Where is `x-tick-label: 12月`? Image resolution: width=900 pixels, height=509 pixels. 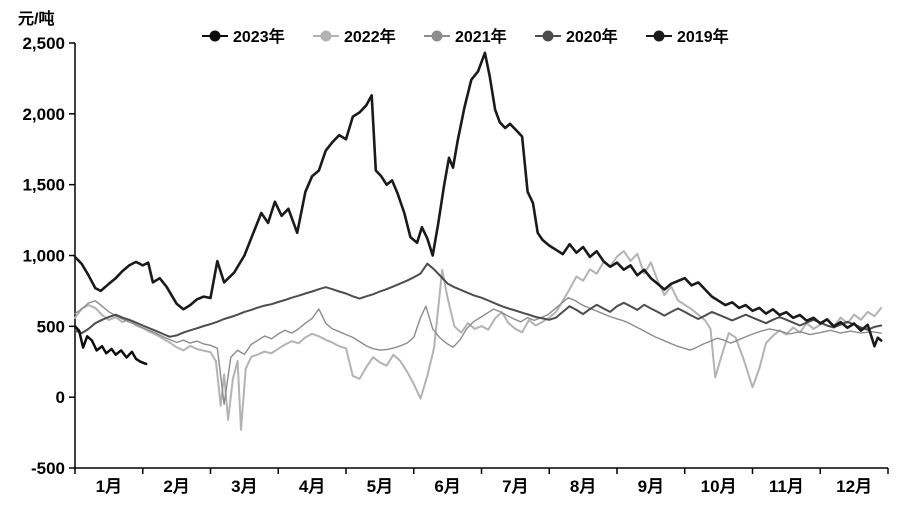 x-tick-label: 12月 is located at coordinates (854, 486).